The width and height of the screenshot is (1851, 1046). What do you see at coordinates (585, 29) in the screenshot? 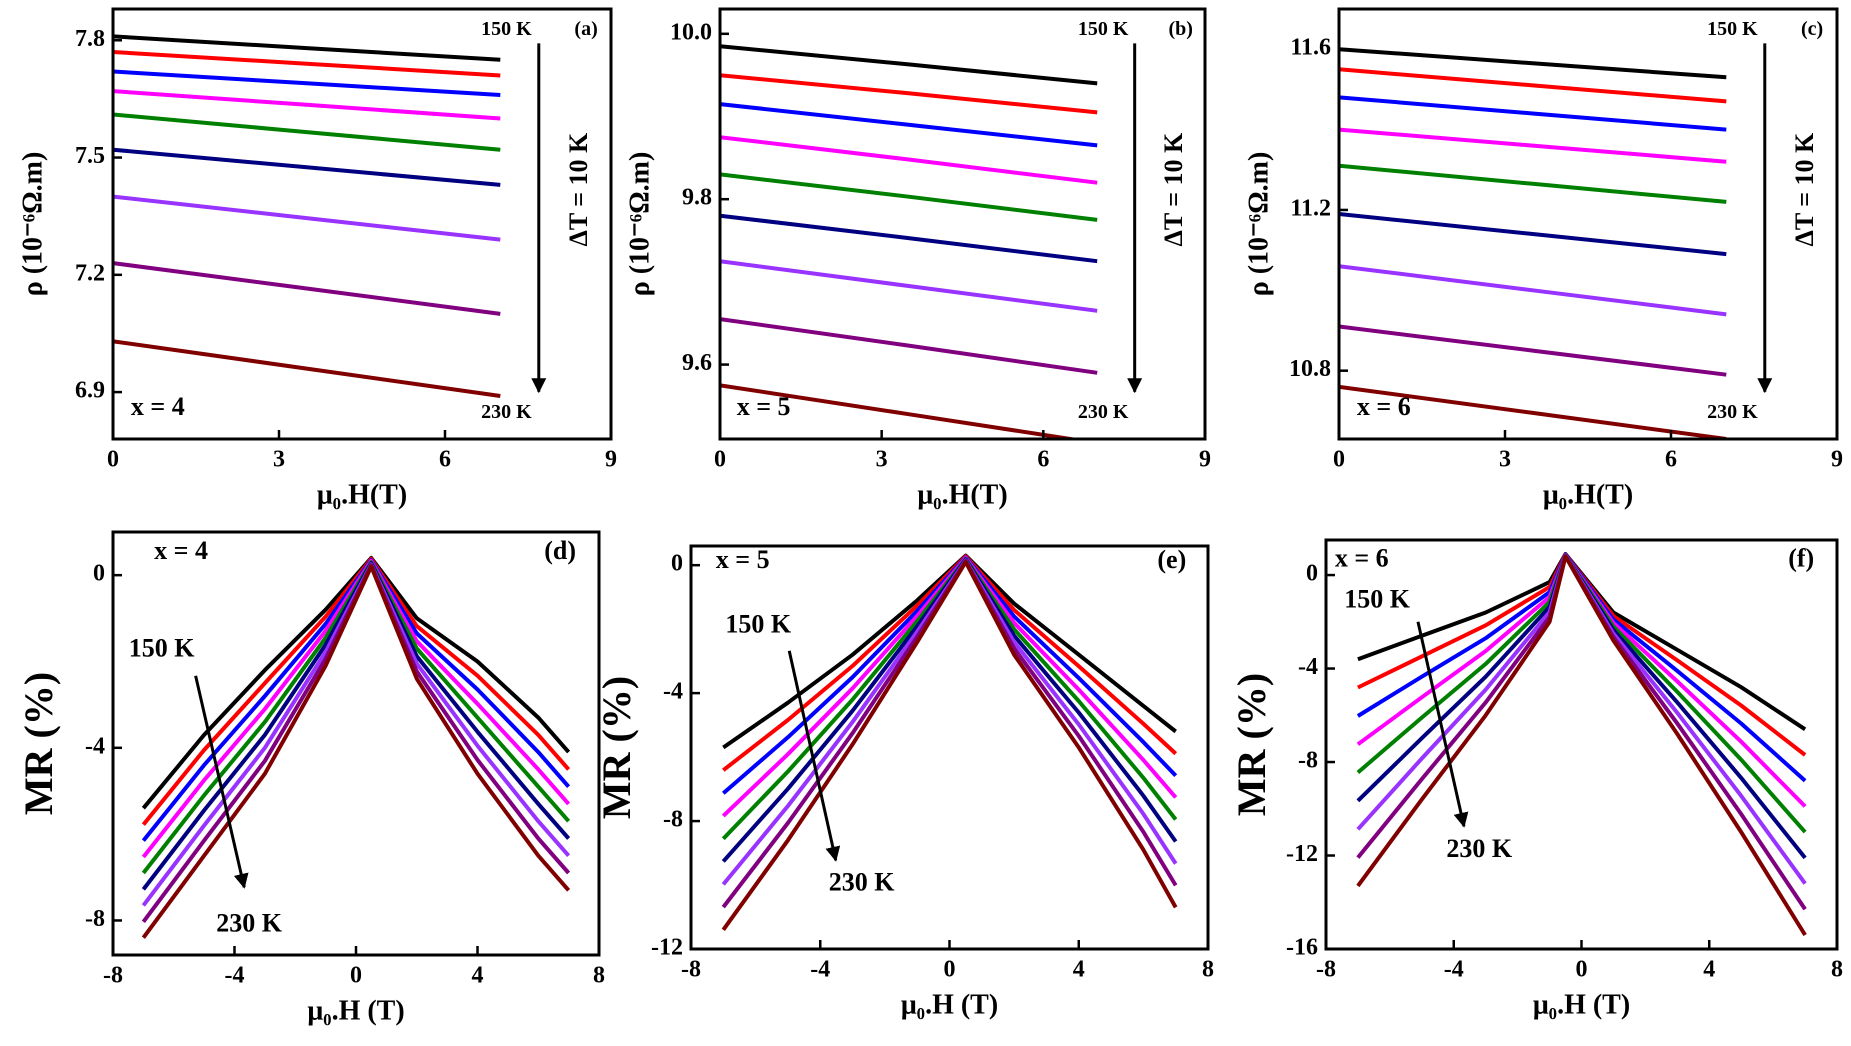
I see `annotation: (a)` at bounding box center [585, 29].